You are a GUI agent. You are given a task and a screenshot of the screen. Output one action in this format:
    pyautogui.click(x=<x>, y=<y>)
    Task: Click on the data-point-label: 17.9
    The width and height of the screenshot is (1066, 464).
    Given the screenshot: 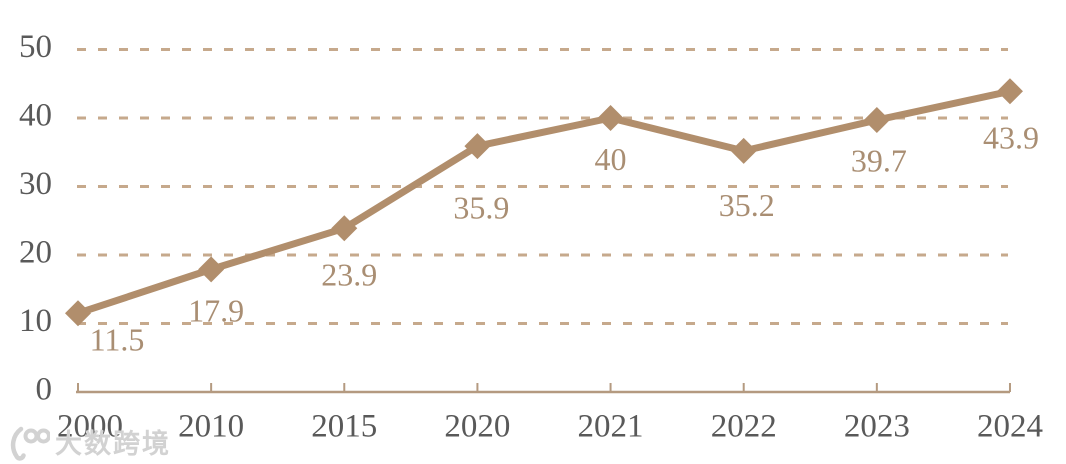 What is the action you would take?
    pyautogui.click(x=216, y=311)
    